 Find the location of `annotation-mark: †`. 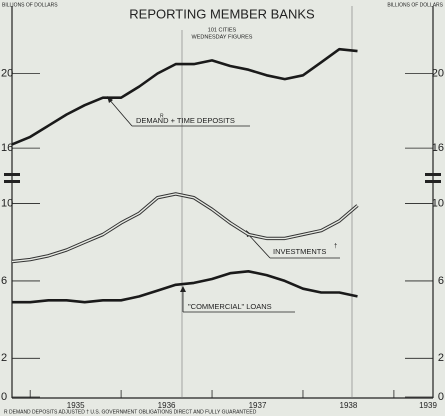

annotation-mark: † is located at coordinates (335, 247).